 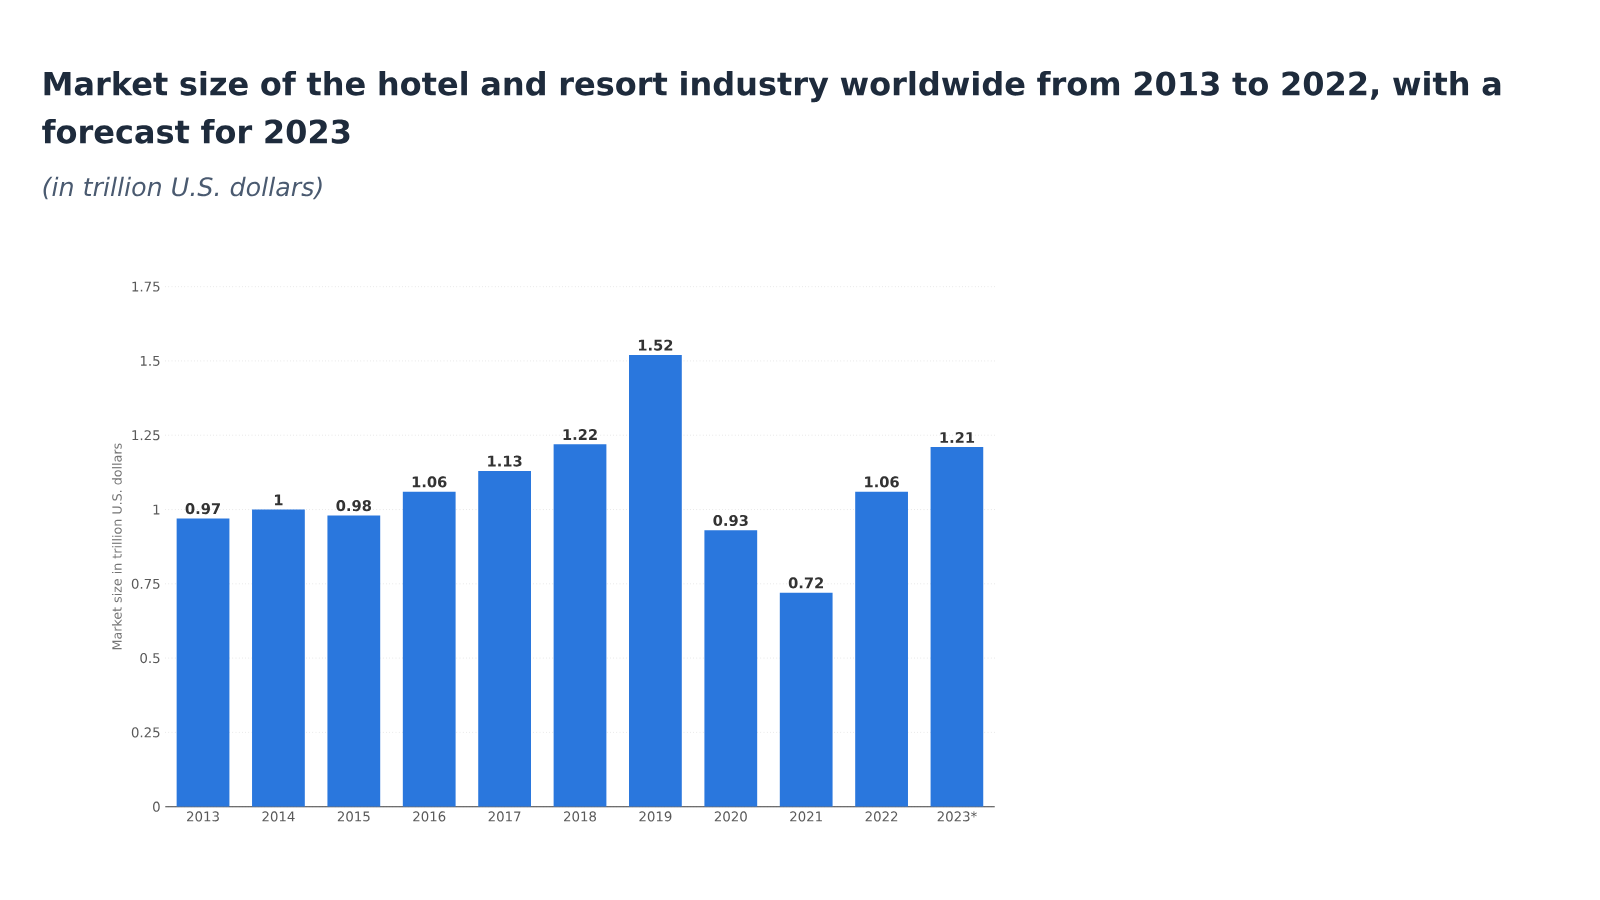 I want to click on data-label: 1.22, so click(x=580, y=434).